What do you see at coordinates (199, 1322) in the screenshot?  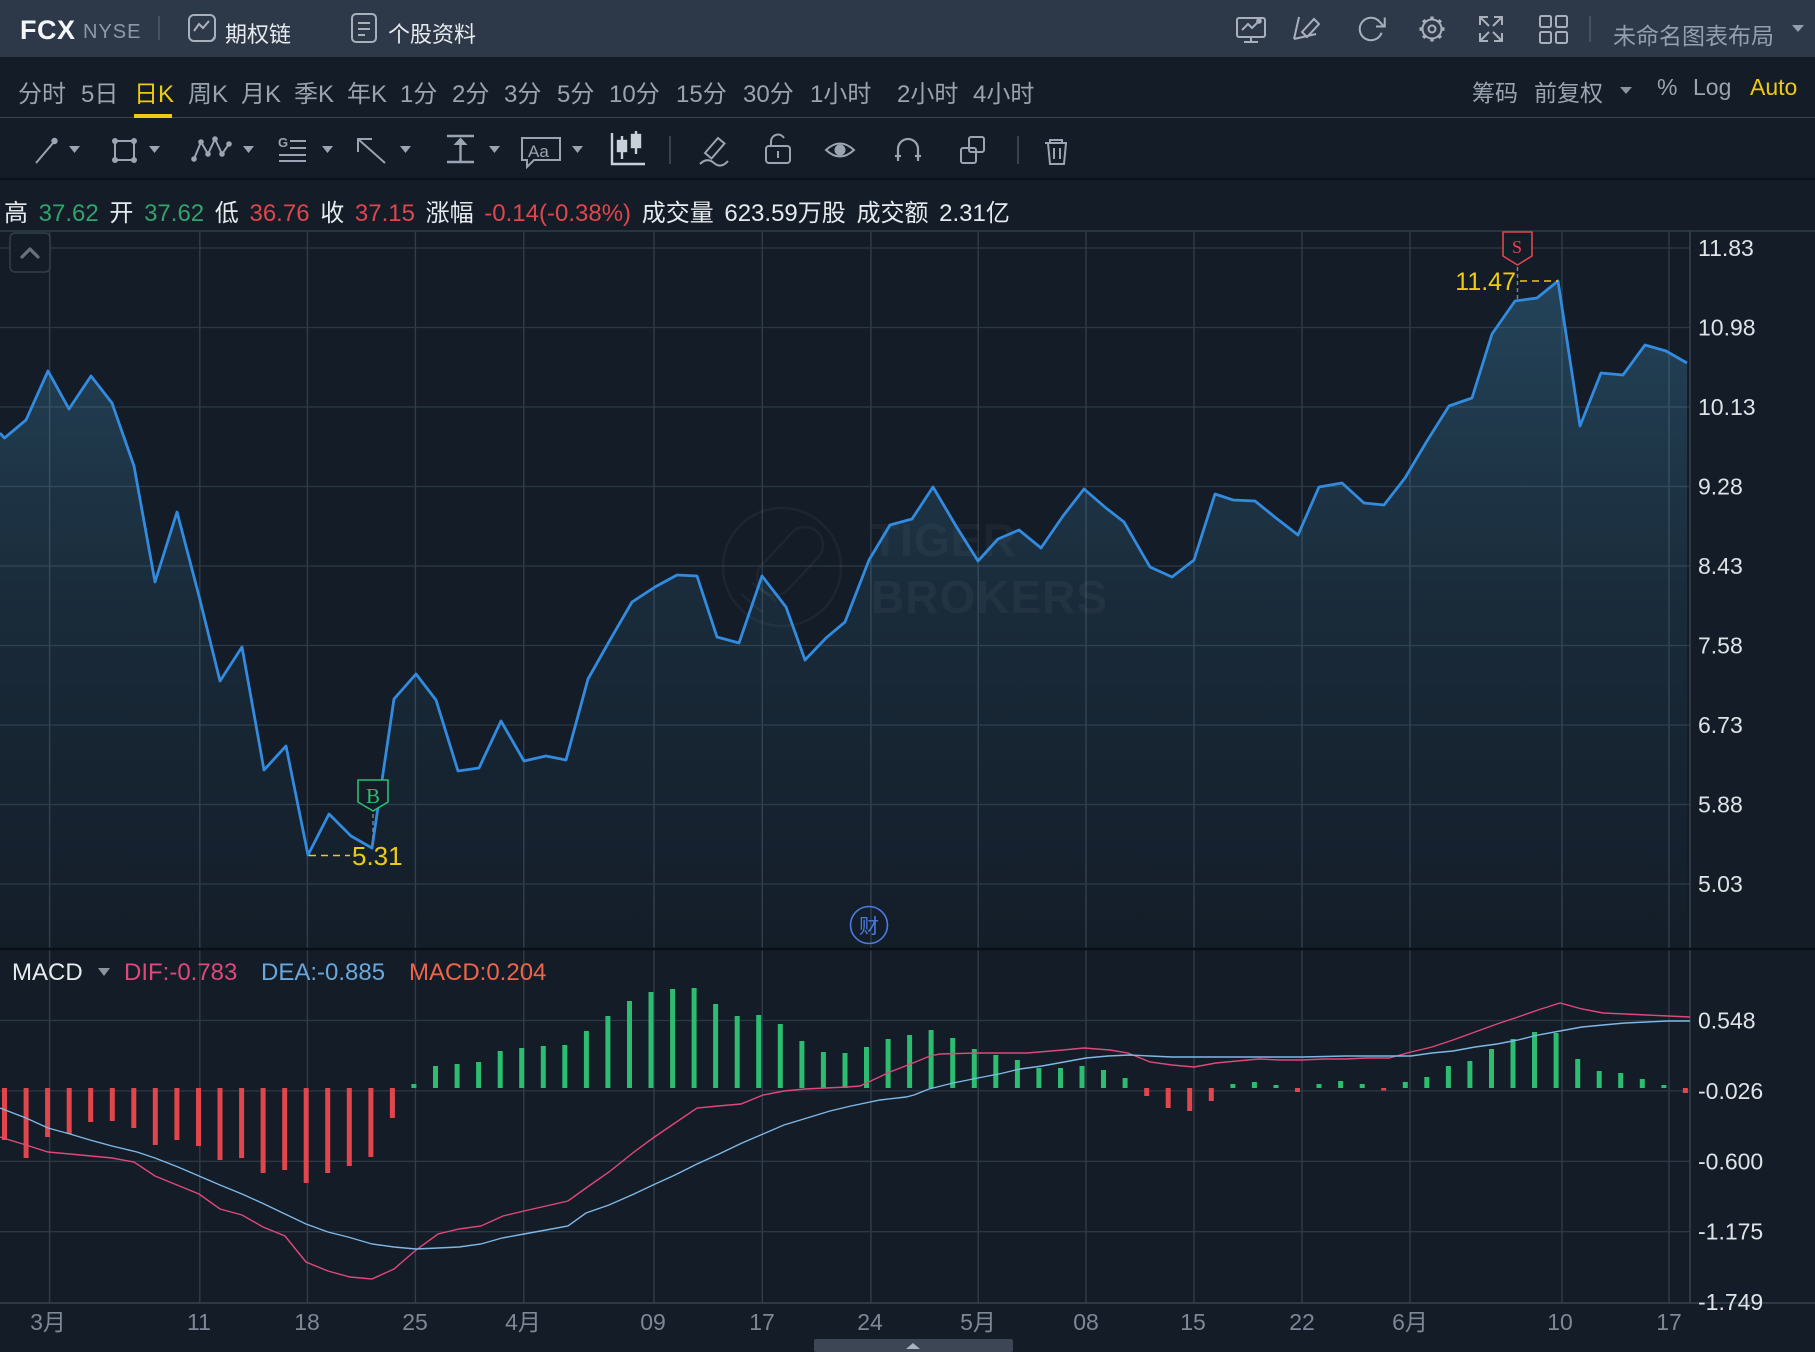 I see `svg-text: 11` at bounding box center [199, 1322].